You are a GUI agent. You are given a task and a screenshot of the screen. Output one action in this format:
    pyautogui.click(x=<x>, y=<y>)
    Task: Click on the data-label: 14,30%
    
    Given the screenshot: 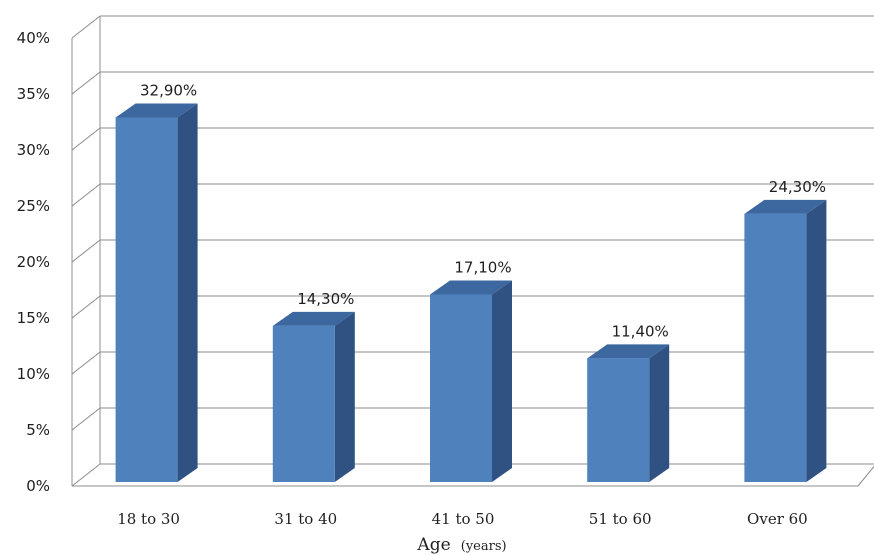 What is the action you would take?
    pyautogui.click(x=325, y=299)
    